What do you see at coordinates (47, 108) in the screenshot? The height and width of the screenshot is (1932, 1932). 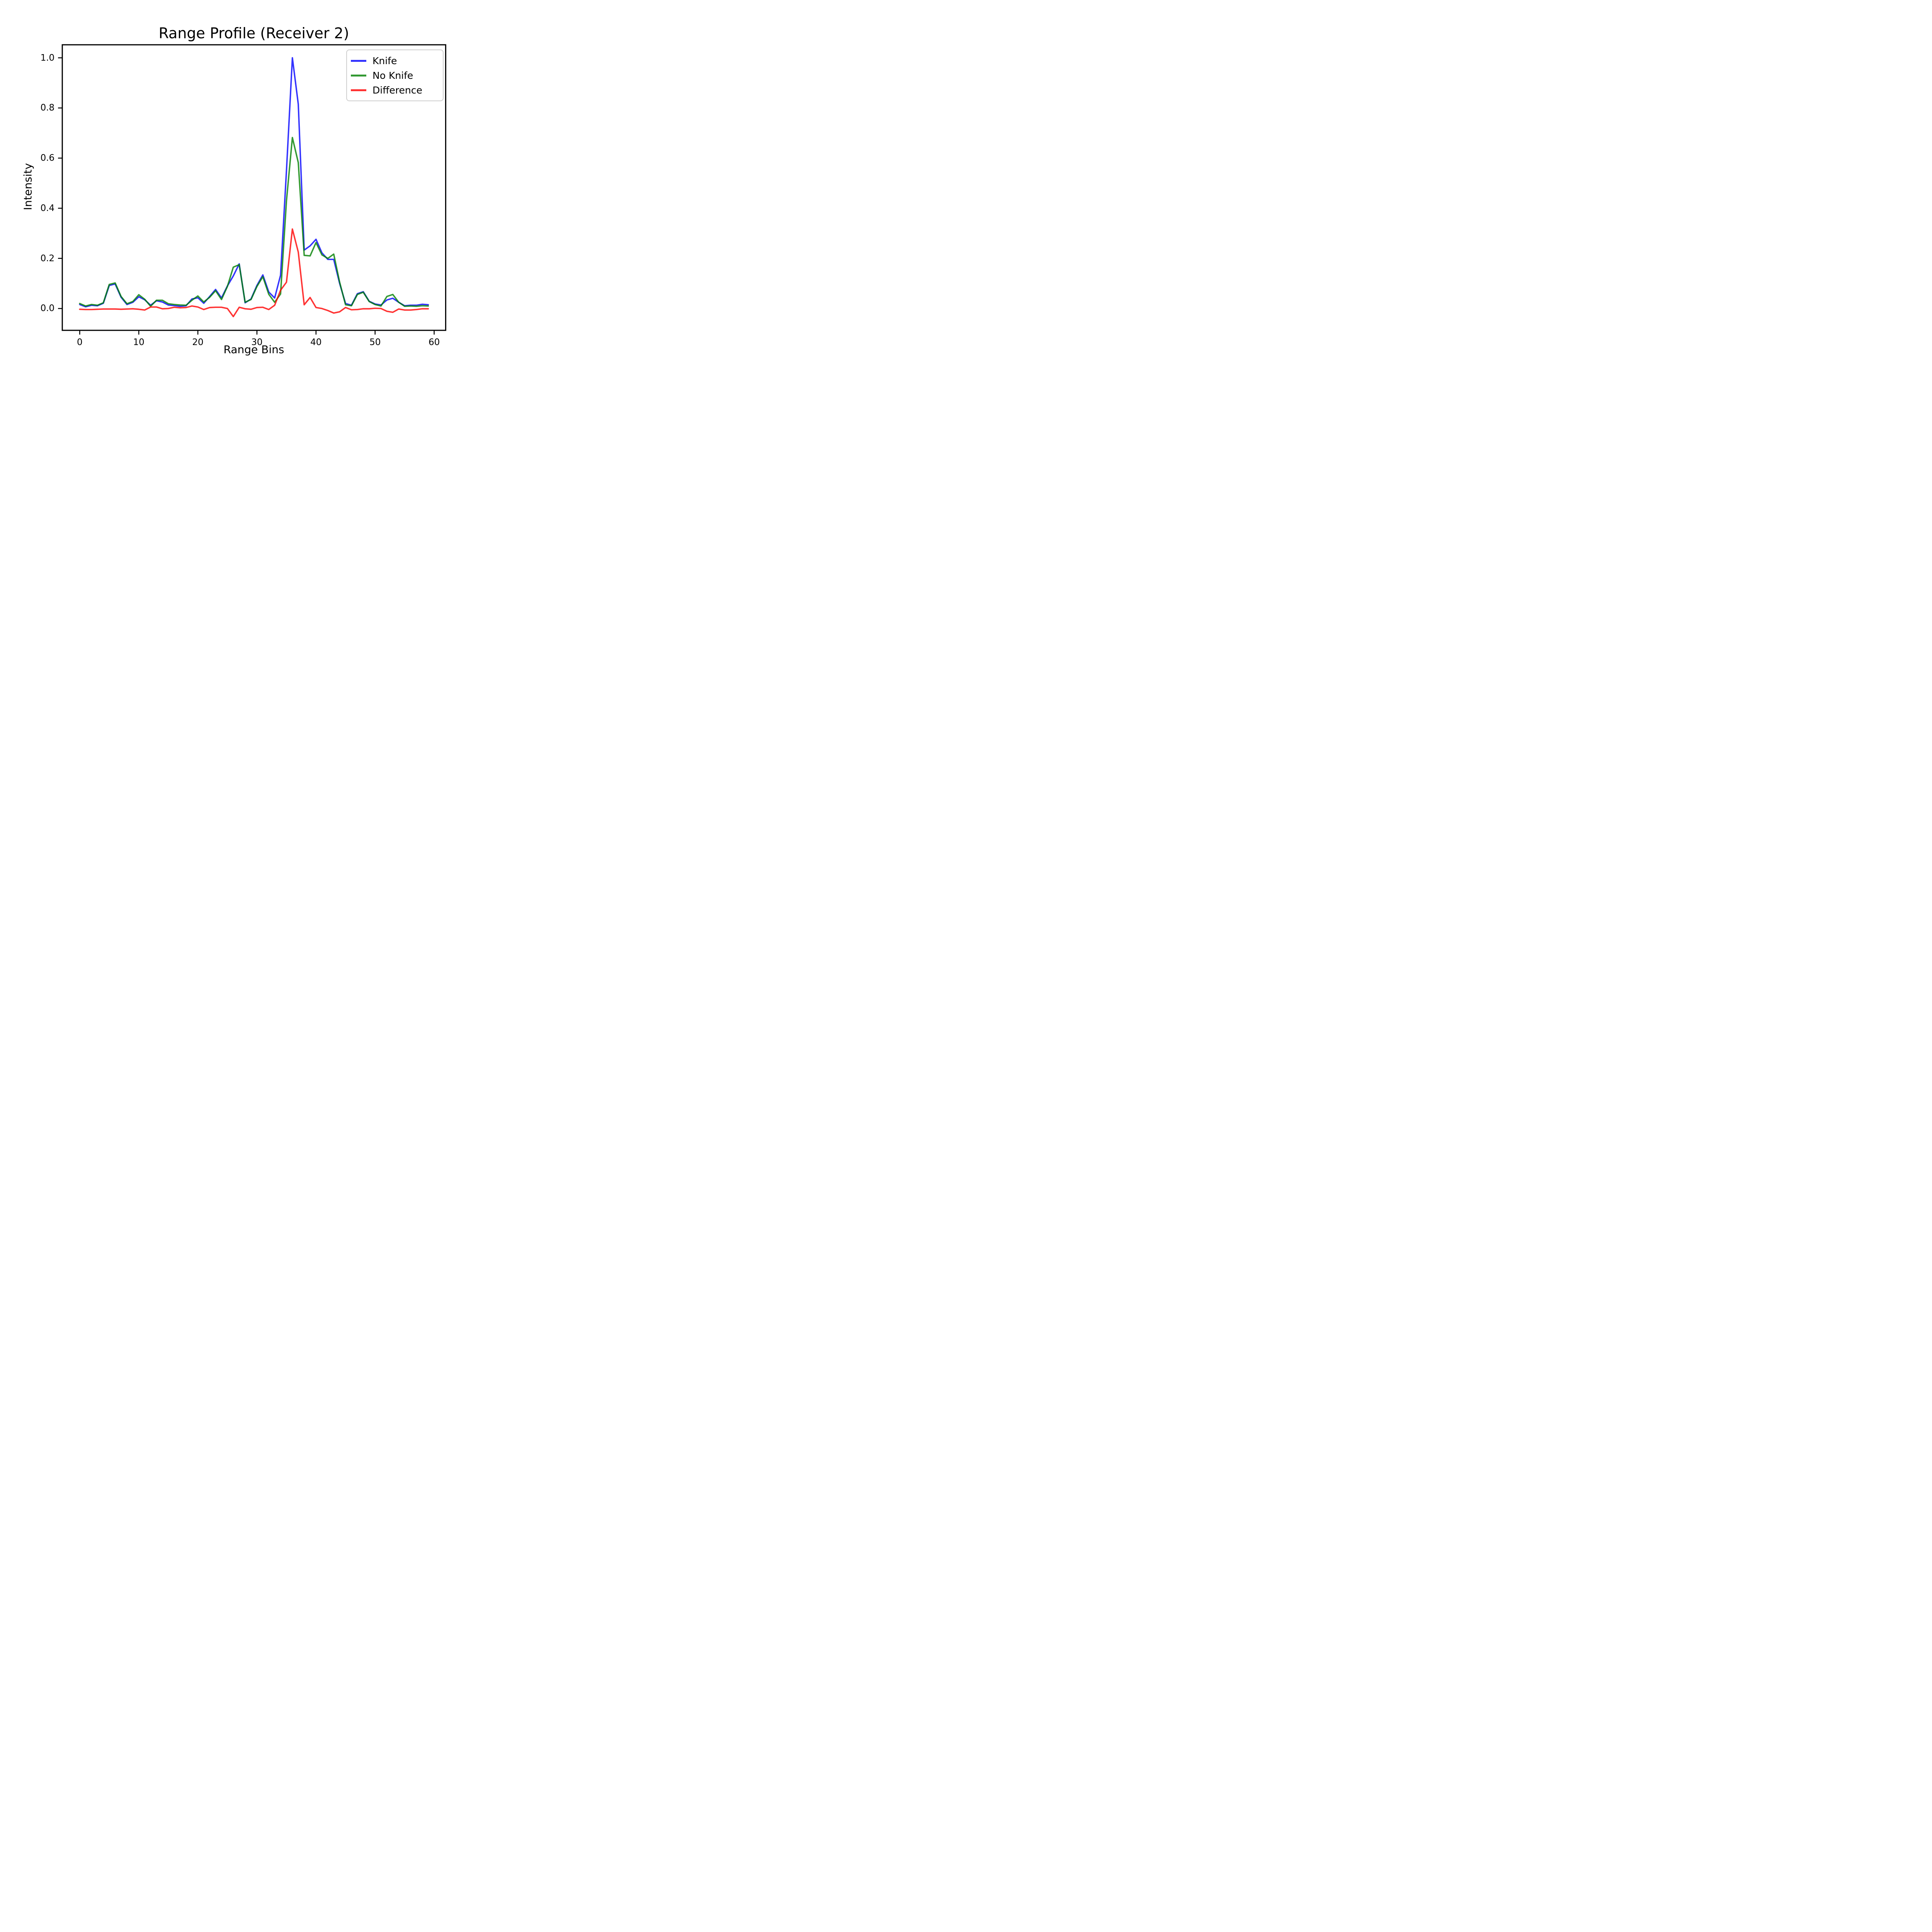 I see `y-tick-label: 0.8` at bounding box center [47, 108].